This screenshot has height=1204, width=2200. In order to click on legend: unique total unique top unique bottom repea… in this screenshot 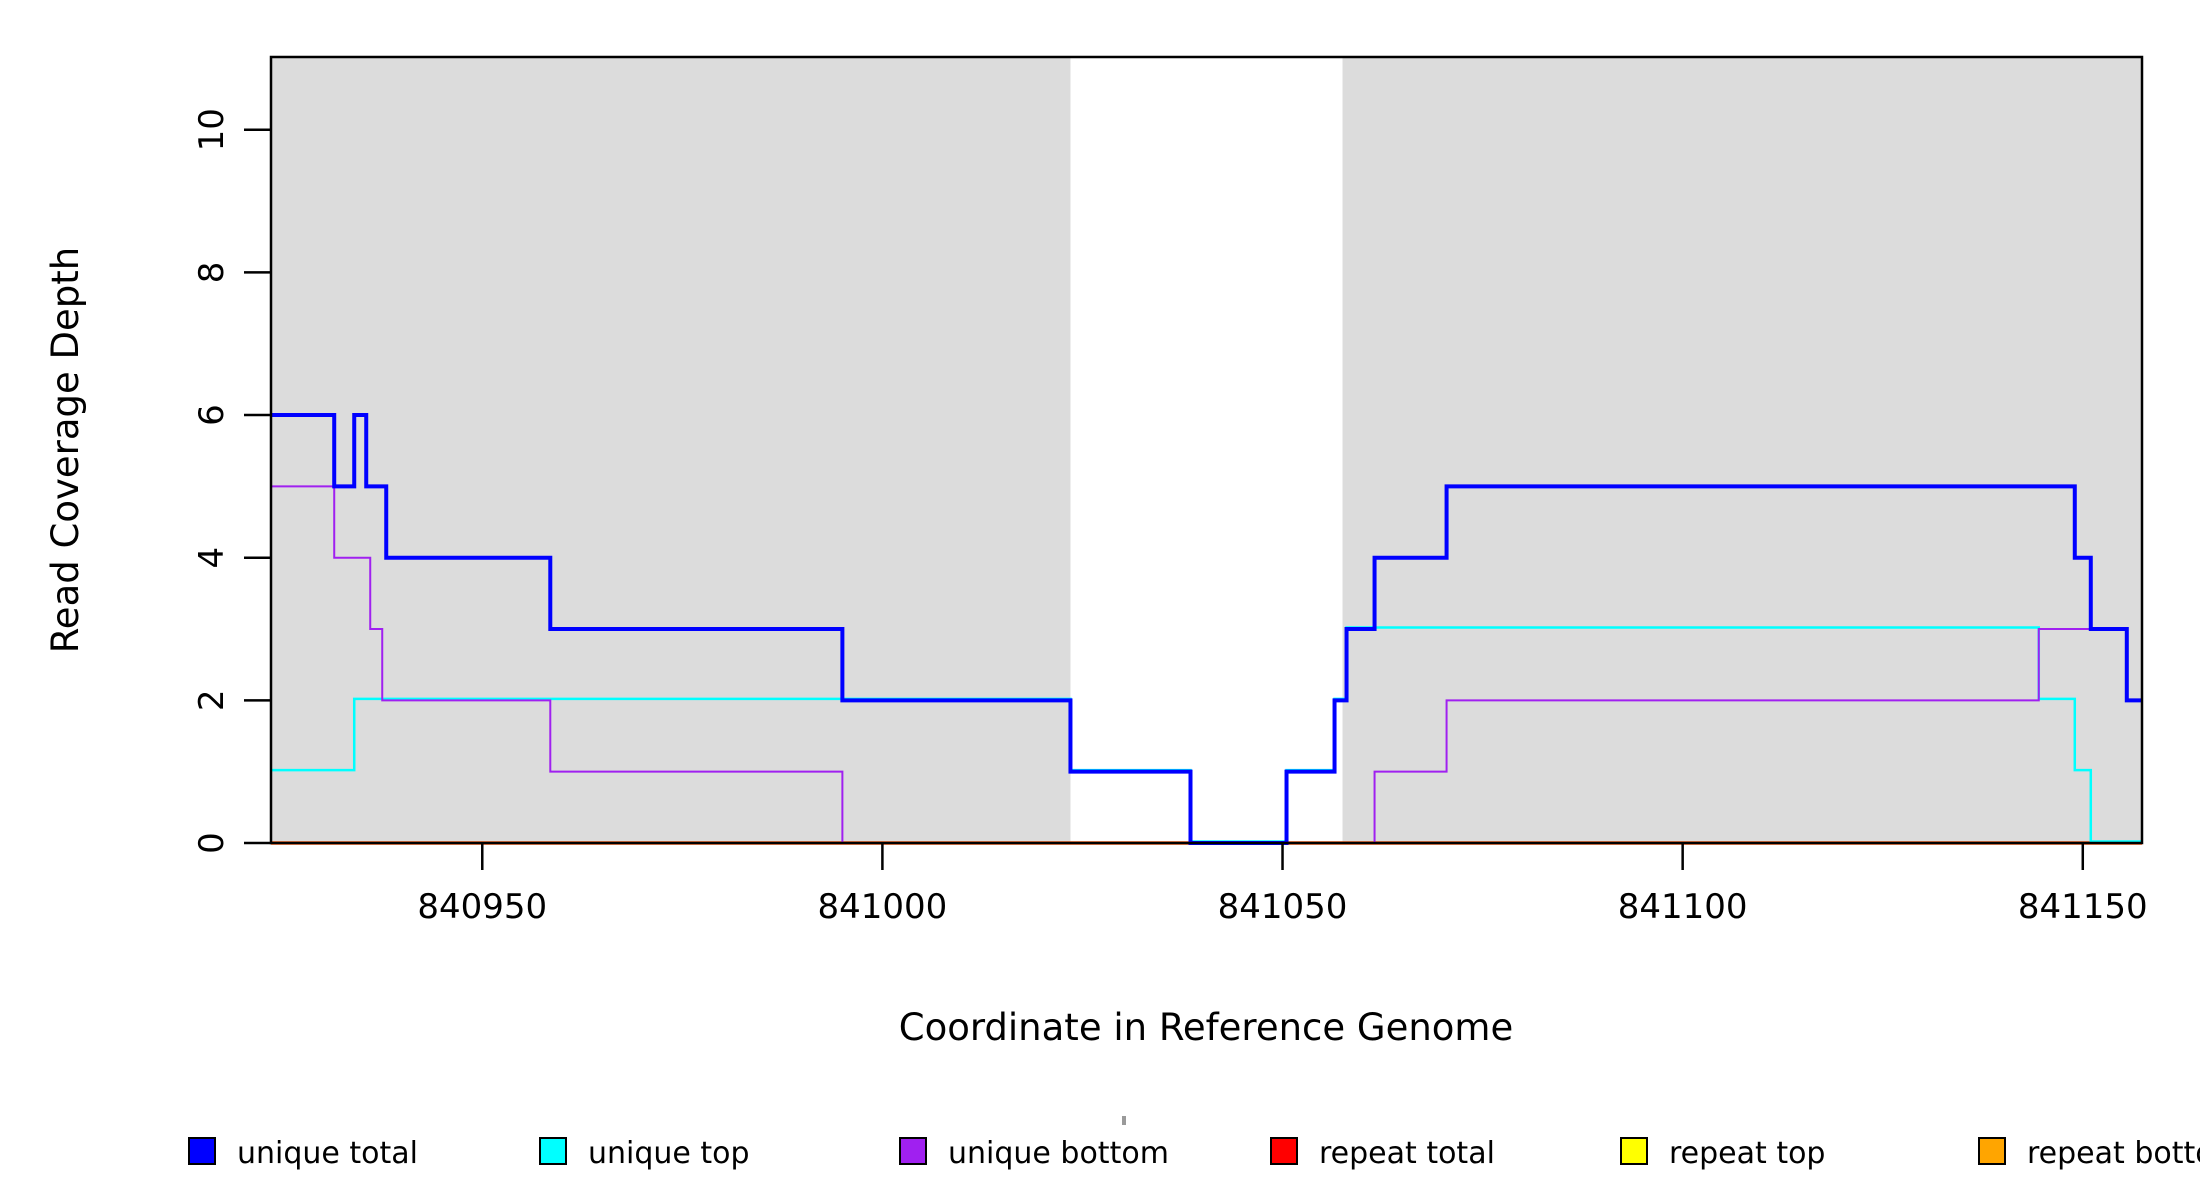, I will do `click(1194, 1153)`.